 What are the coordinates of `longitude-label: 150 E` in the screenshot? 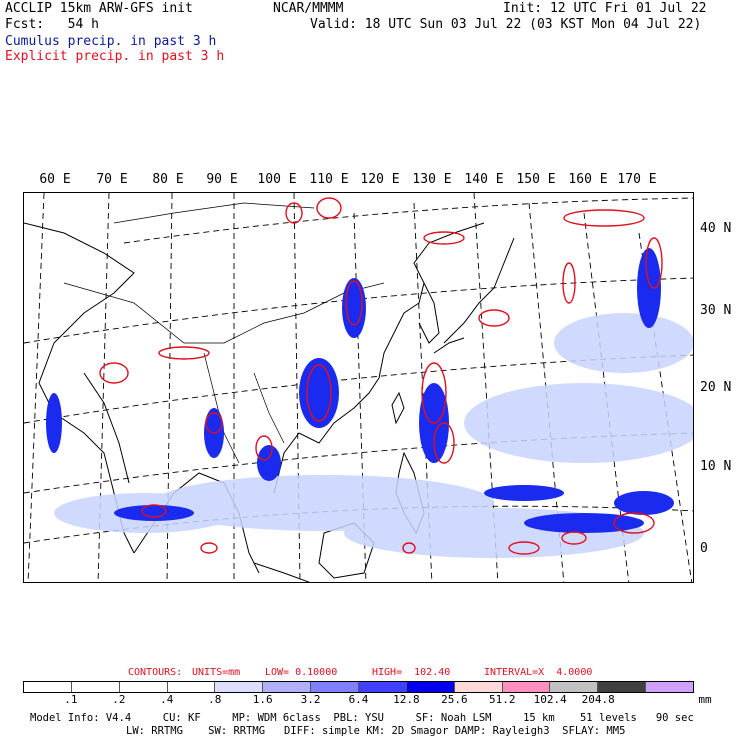 It's located at (536, 179).